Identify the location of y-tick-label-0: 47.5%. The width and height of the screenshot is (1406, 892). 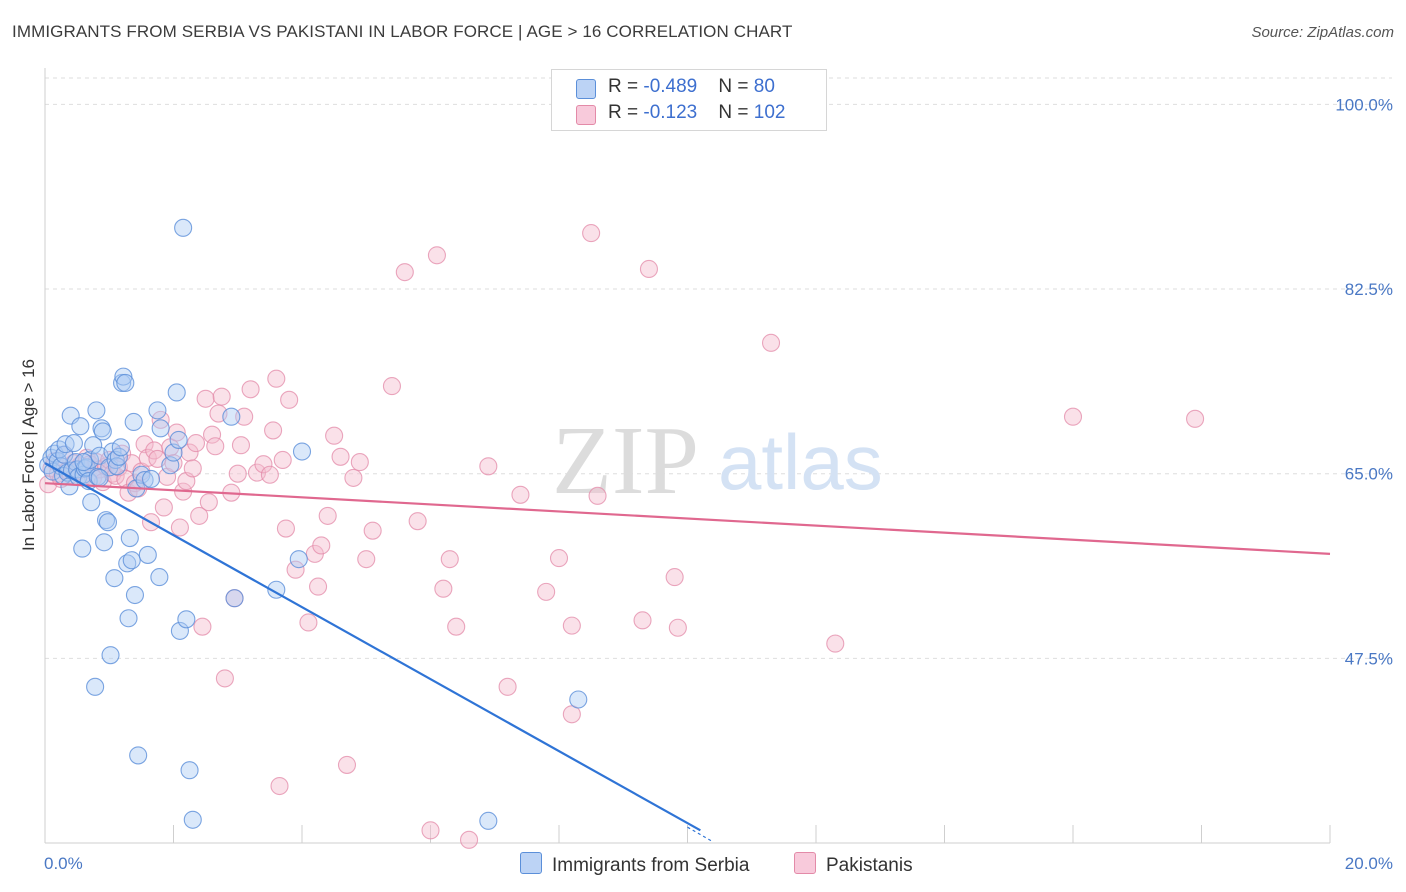
(1369, 658).